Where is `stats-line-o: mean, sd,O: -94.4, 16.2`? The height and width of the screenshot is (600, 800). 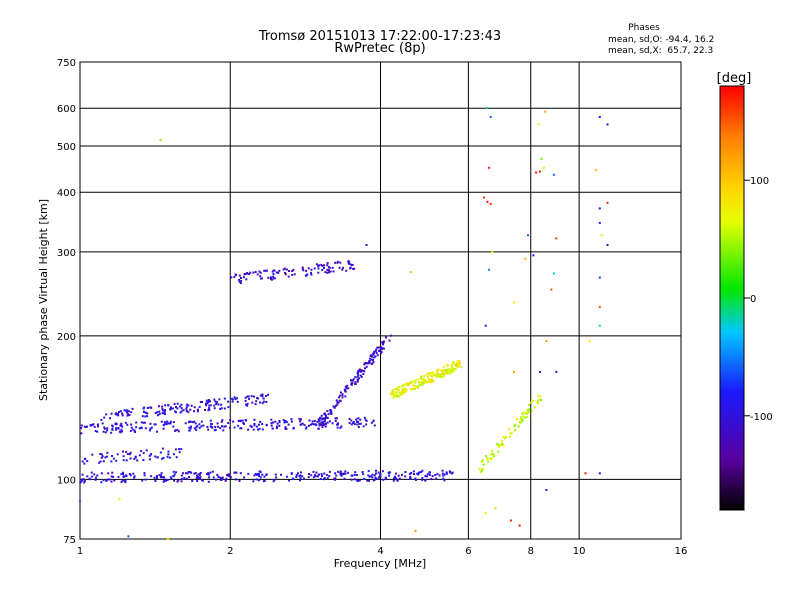
stats-line-o: mean, sd,O: -94.4, 16.2 is located at coordinates (661, 40).